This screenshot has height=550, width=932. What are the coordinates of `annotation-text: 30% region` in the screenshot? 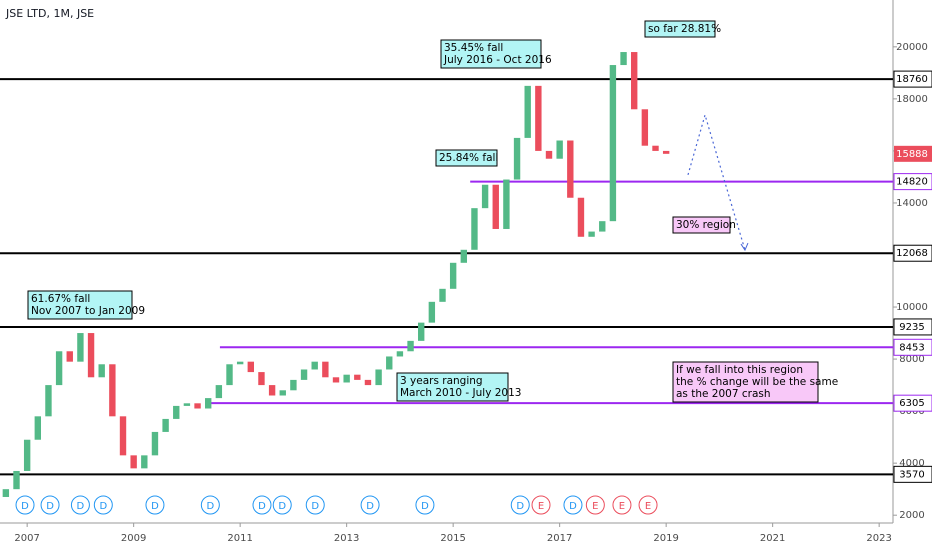 It's located at (706, 225).